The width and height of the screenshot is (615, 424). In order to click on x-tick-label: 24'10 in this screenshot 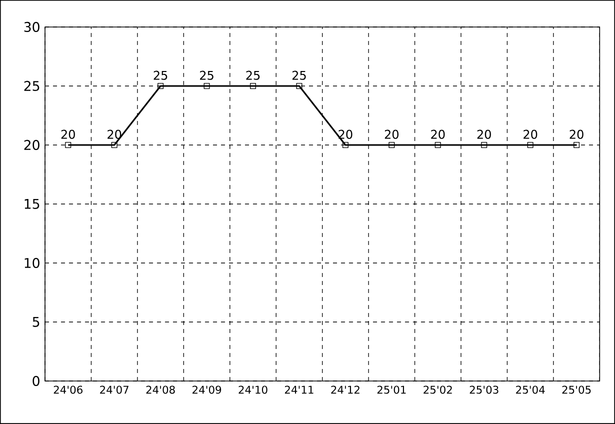, I will do `click(253, 390)`.